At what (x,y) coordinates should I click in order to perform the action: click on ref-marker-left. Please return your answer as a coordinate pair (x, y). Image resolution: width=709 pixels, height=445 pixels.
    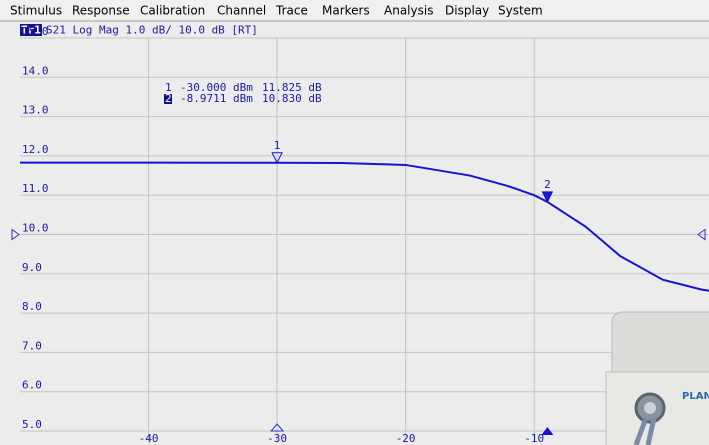
    Looking at the image, I should click on (15, 234).